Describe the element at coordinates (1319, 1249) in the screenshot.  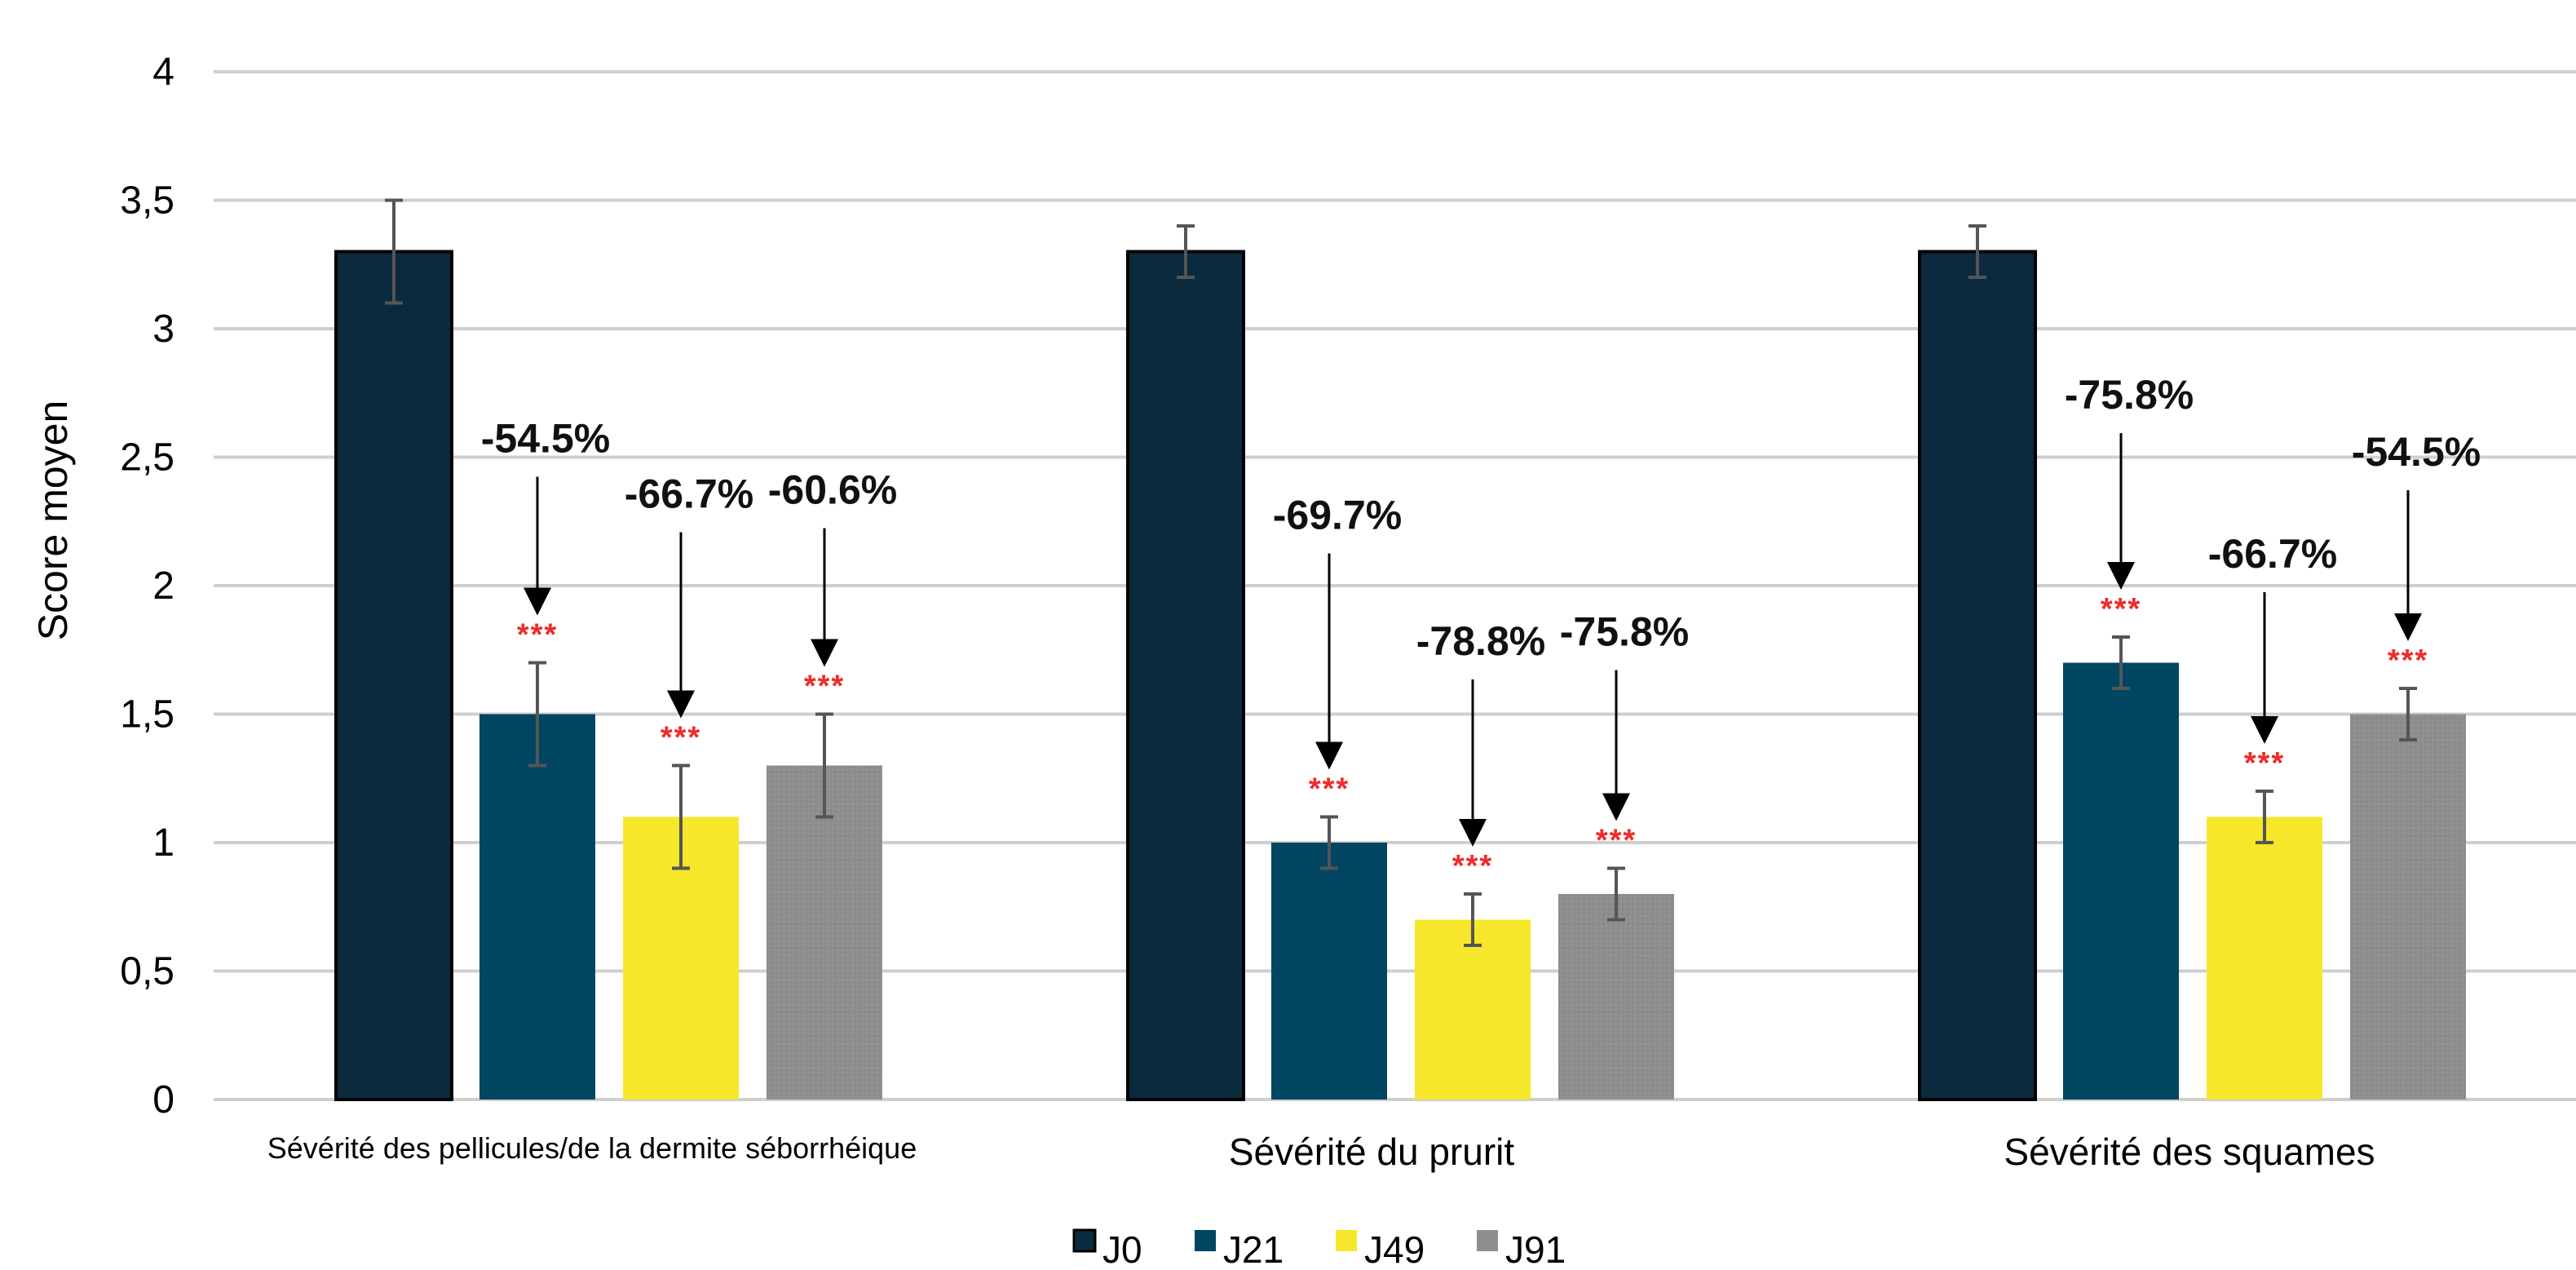
I see `legend: J0 J21 J49 J91` at that location.